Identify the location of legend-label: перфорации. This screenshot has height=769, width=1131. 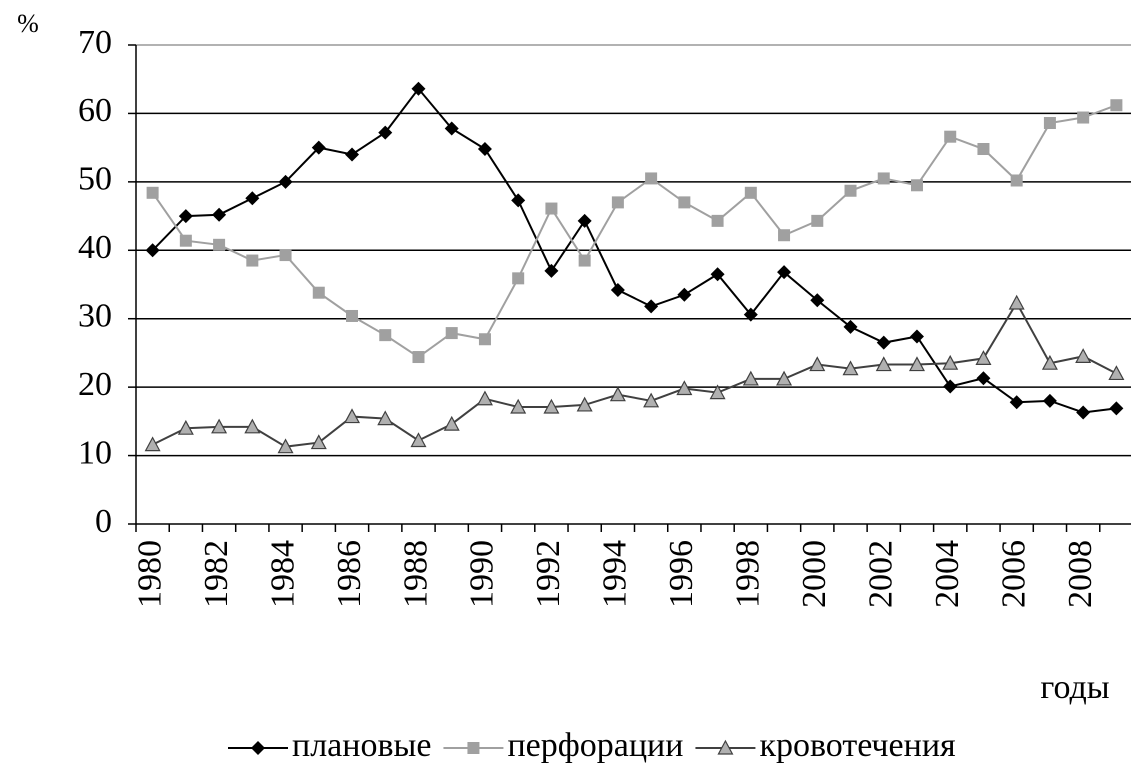
(595, 745).